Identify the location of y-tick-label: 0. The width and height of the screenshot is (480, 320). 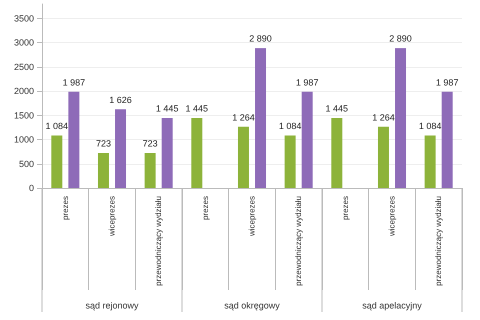
(31, 188).